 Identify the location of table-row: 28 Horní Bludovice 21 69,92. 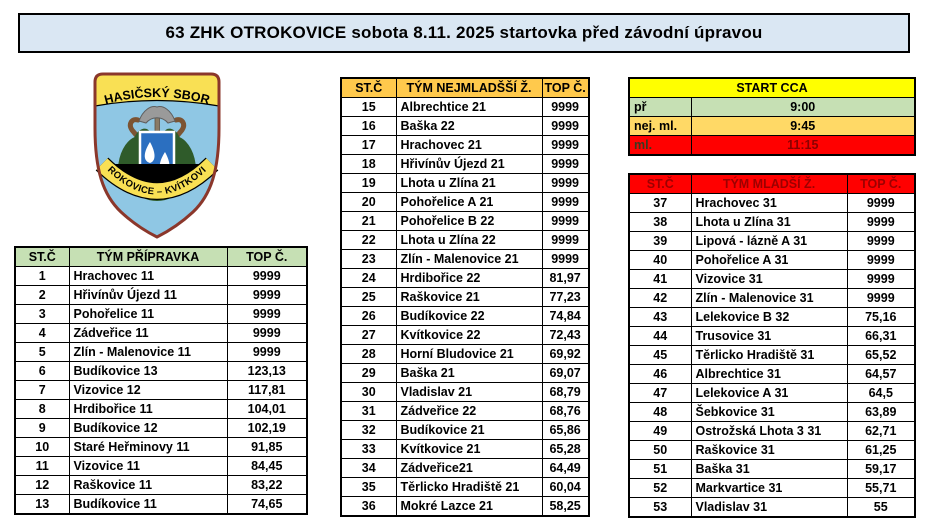
(465, 354).